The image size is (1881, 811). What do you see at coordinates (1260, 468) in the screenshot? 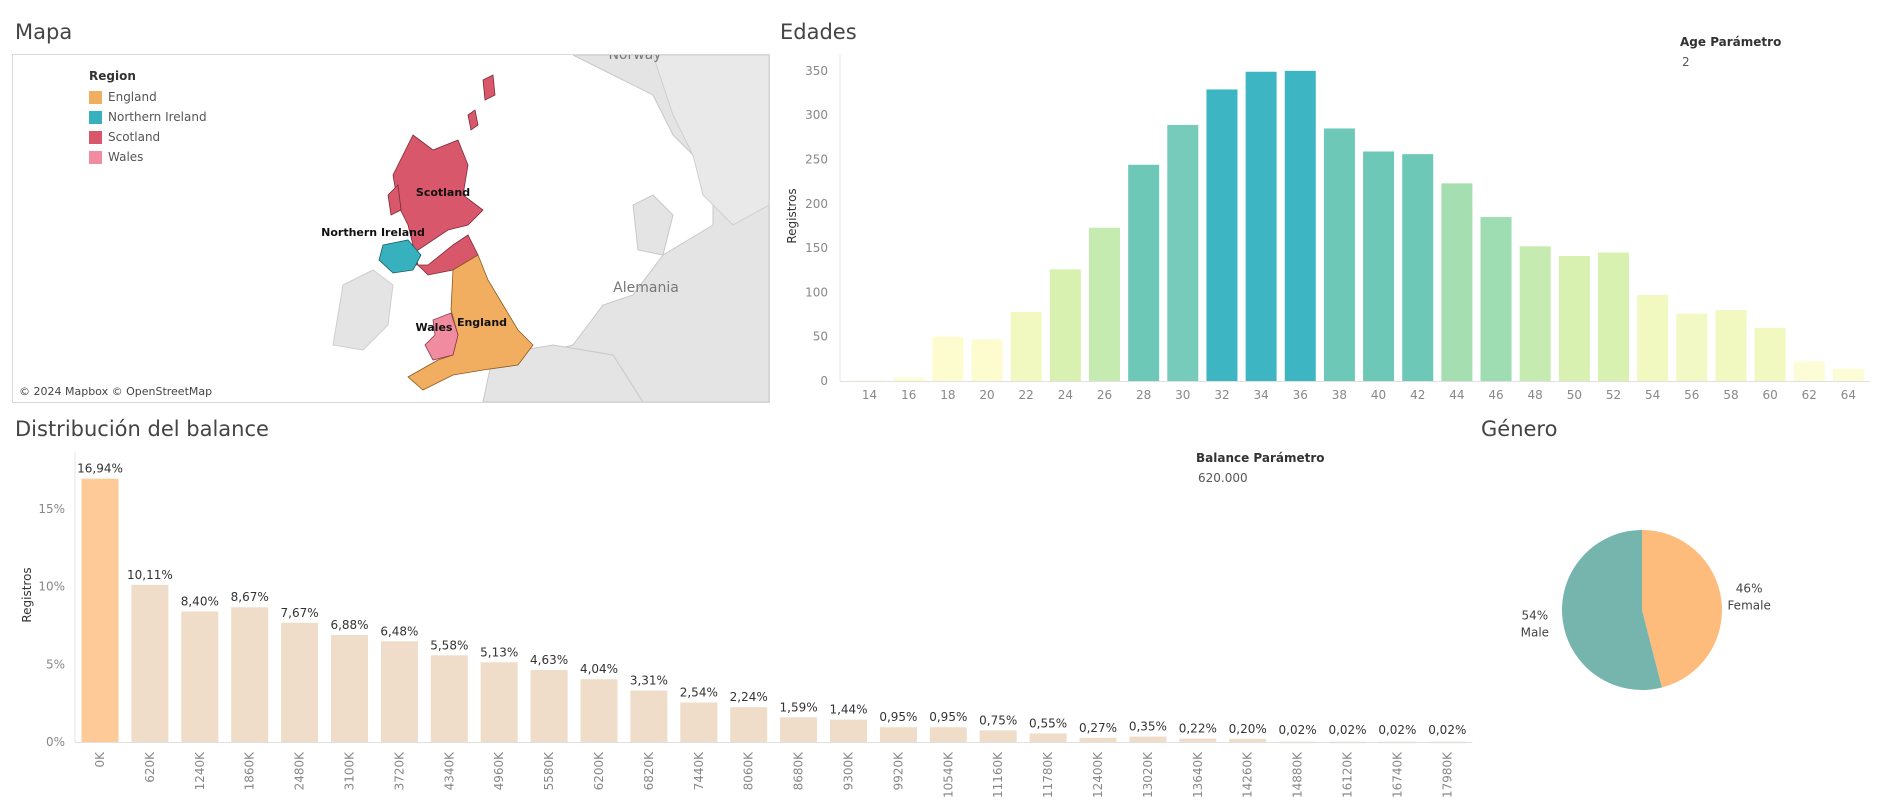
I see `balance-parameter: Balance Parámetro 620.000` at bounding box center [1260, 468].